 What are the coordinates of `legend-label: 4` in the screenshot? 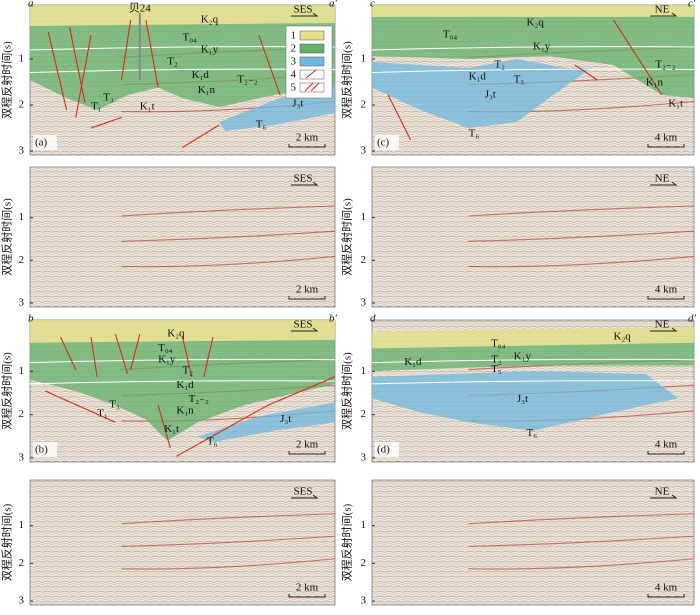 It's located at (294, 75).